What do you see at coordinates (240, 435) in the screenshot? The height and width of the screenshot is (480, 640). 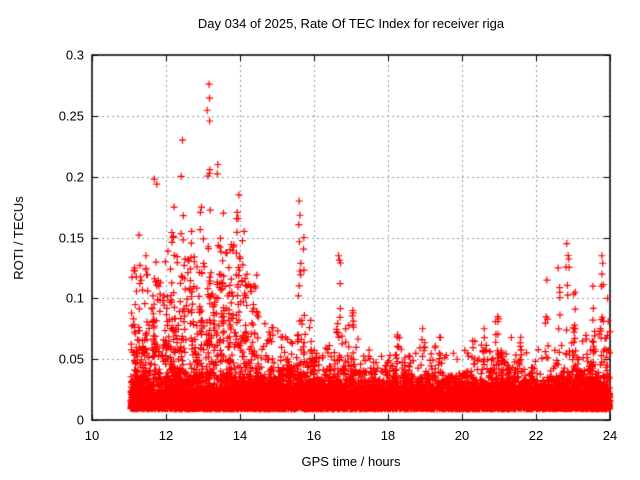 I see `x-tick-label: 14` at bounding box center [240, 435].